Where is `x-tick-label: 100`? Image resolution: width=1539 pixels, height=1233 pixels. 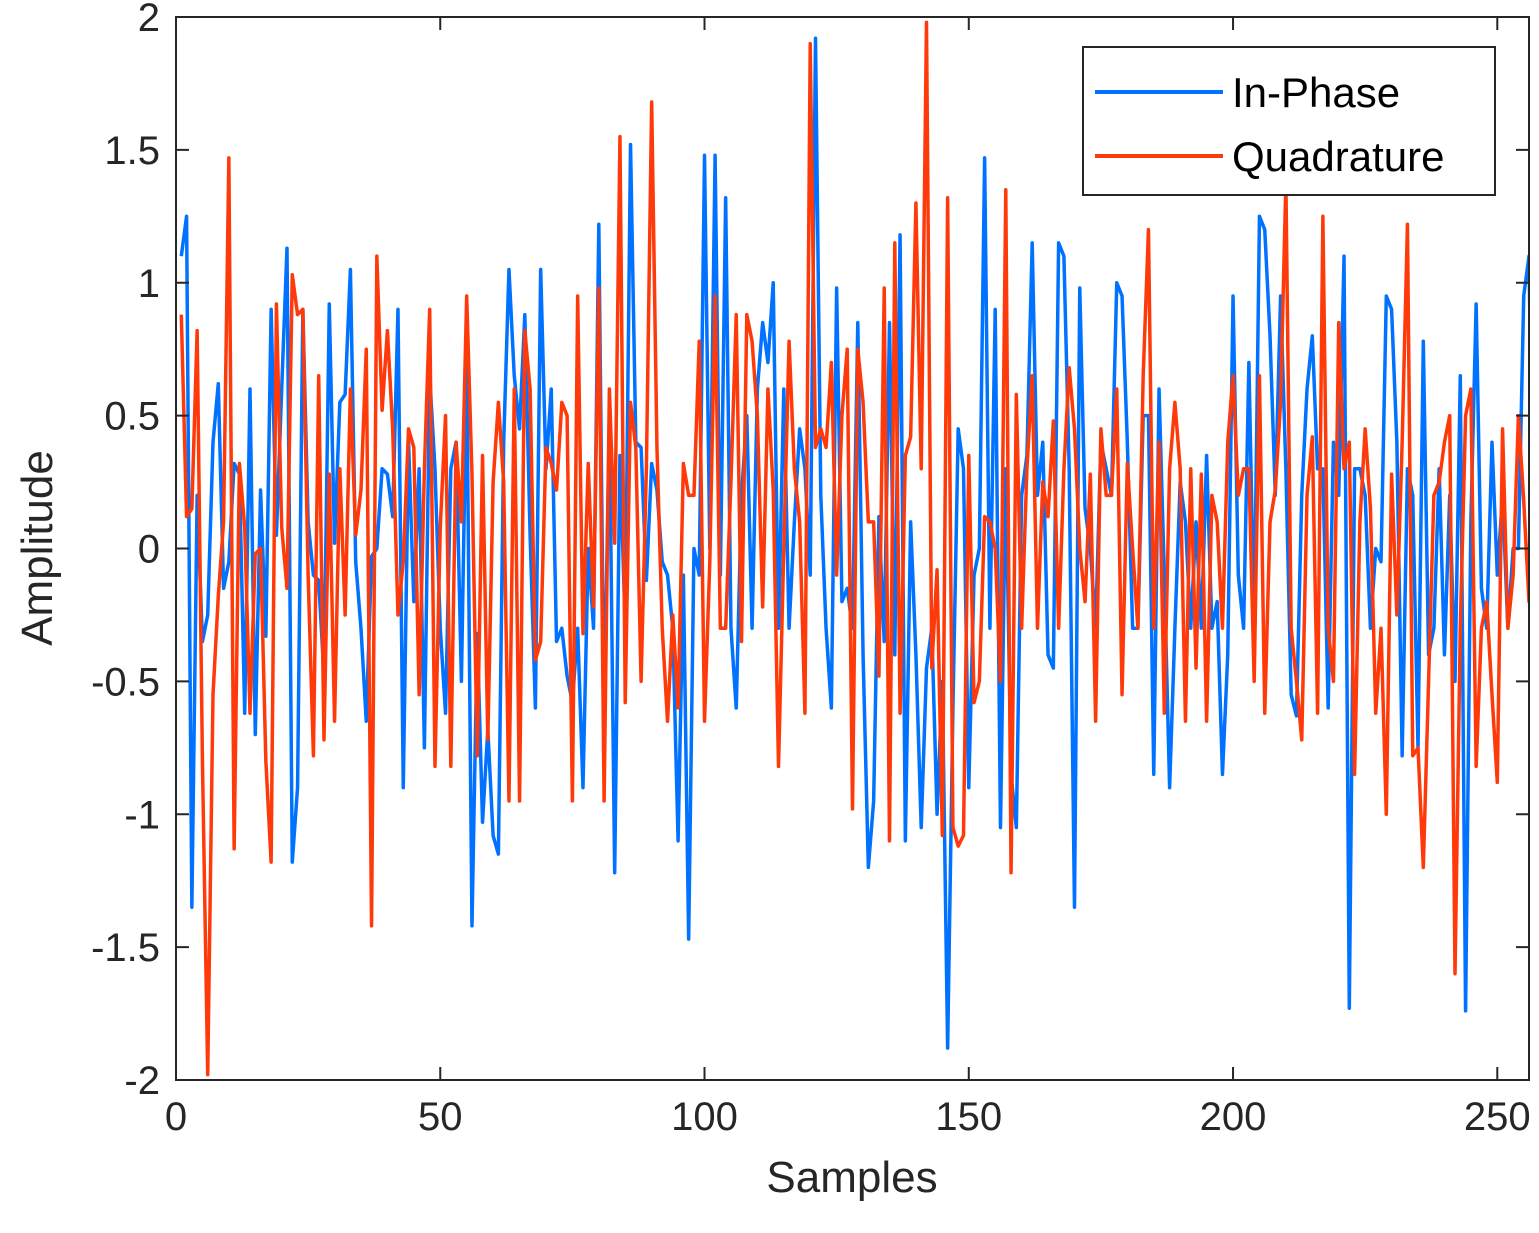 x-tick-label: 100 is located at coordinates (704, 1117).